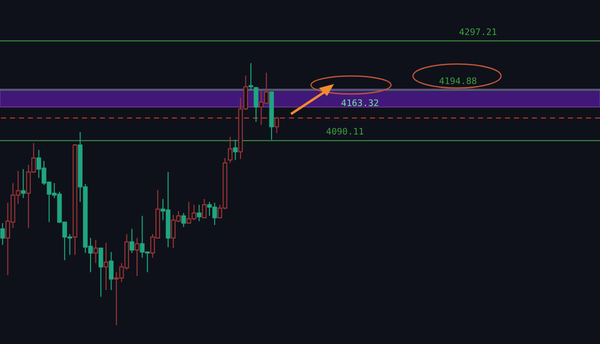 The height and width of the screenshot is (344, 600). I want to click on ref-line-label: 4194.88, so click(458, 82).